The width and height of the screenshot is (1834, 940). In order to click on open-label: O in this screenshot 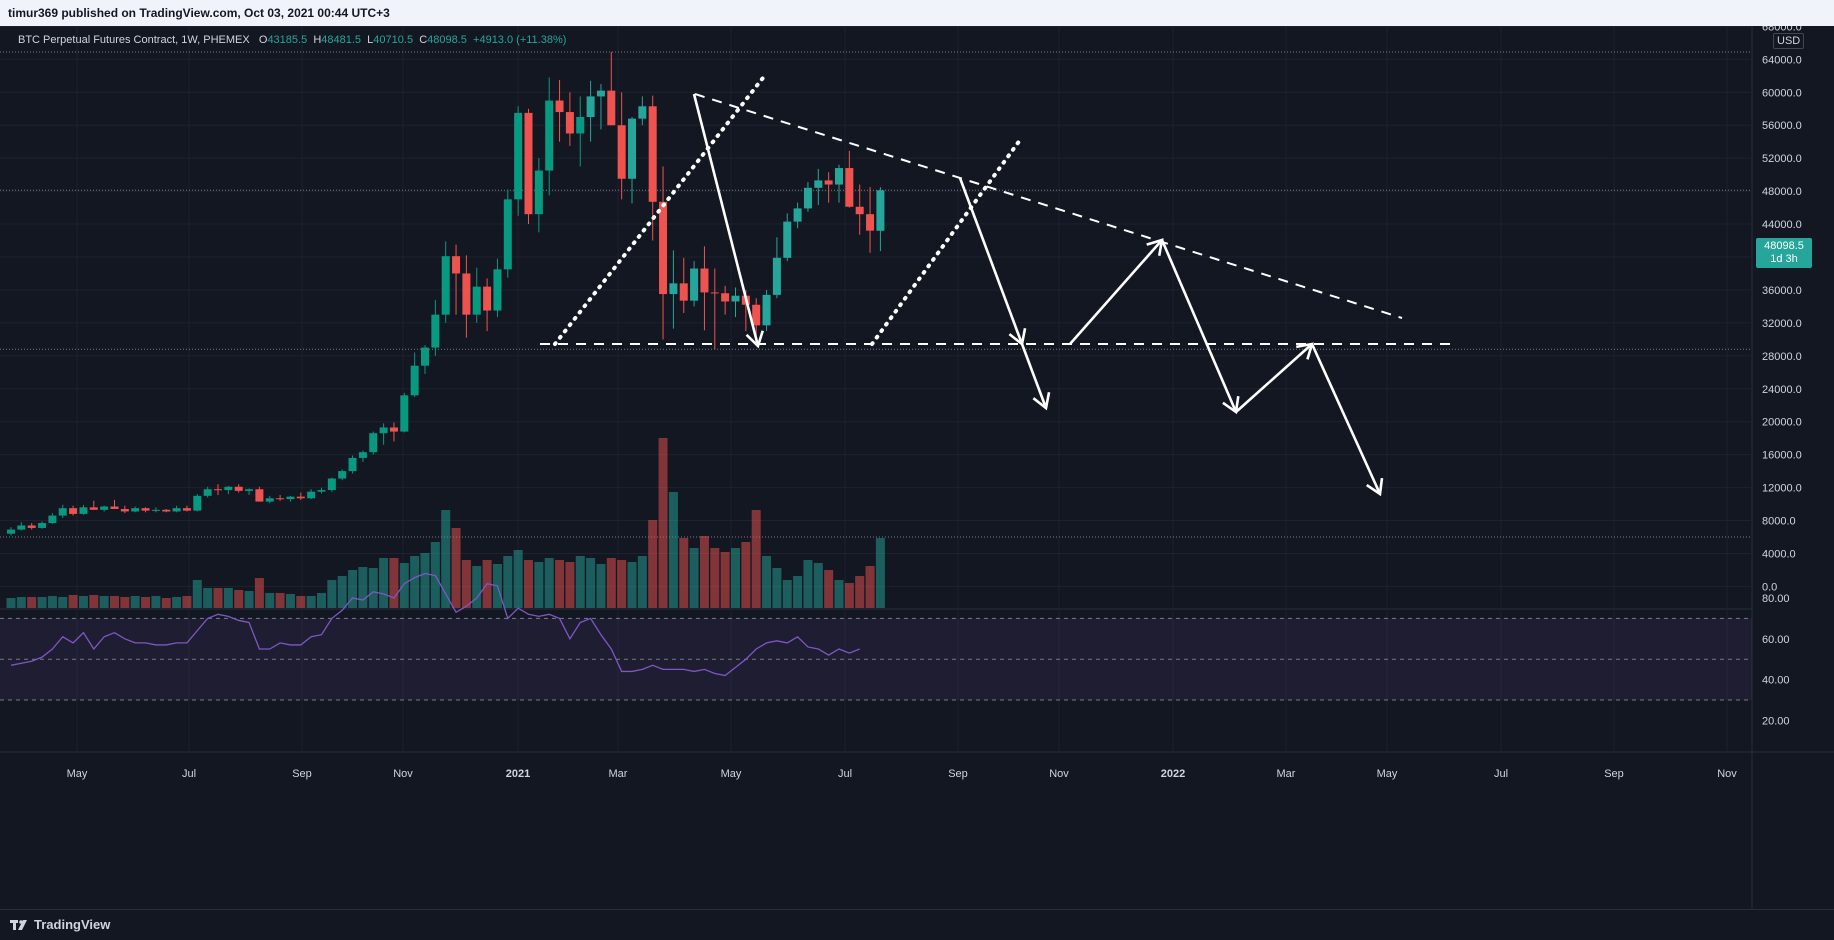, I will do `click(263, 40)`.